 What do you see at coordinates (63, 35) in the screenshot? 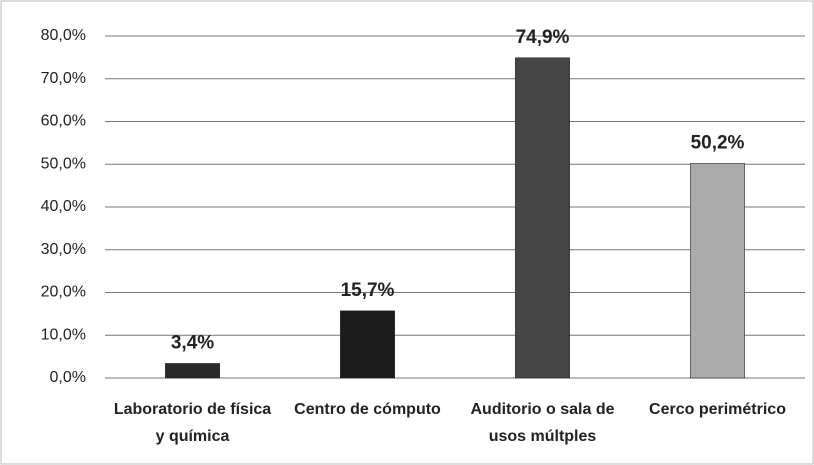
I see `y-tick-label: 80,0%` at bounding box center [63, 35].